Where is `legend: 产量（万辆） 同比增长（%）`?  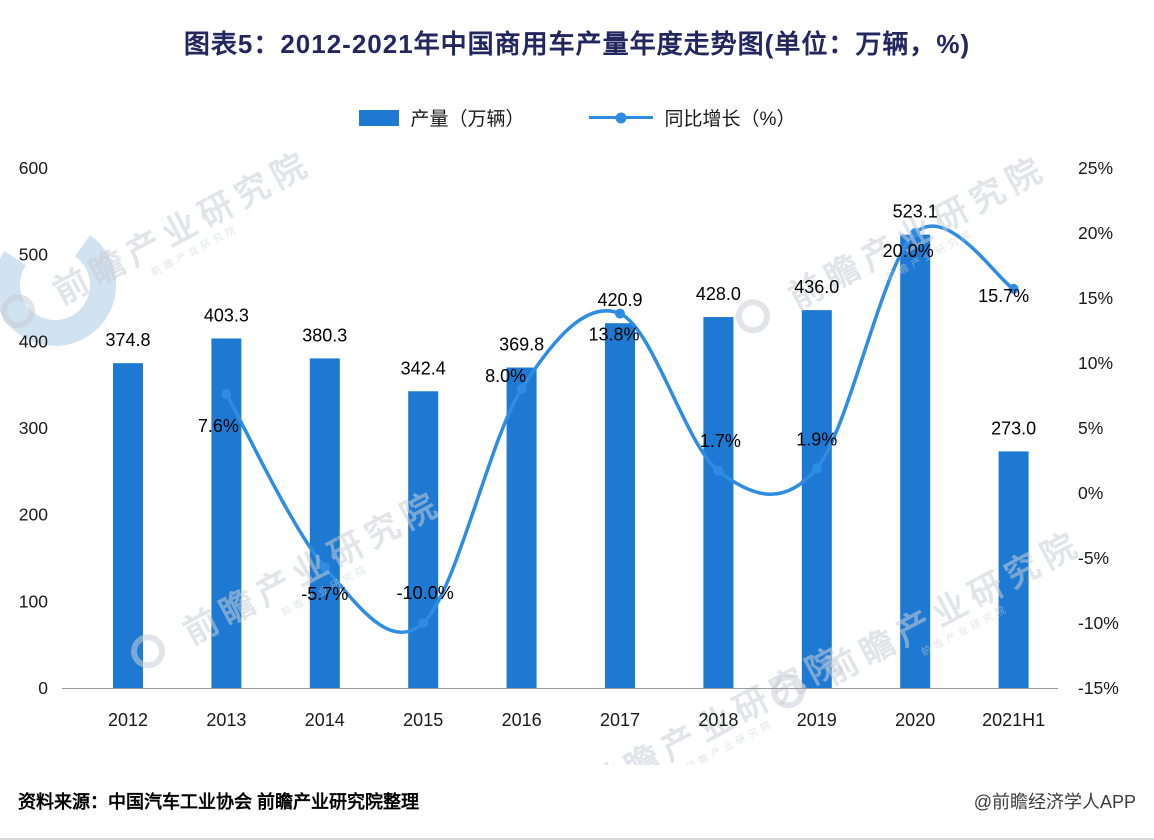
legend: 产量（万辆） 同比增长（%） is located at coordinates (577, 117).